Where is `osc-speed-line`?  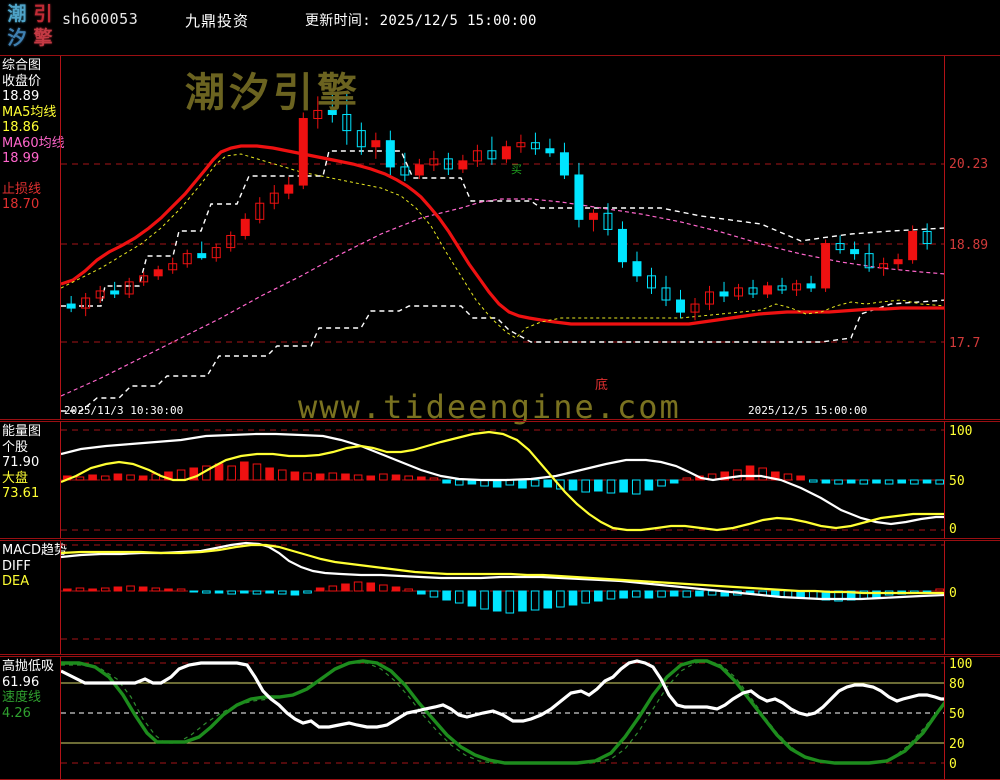
osc-speed-line is located at coordinates (502, 712).